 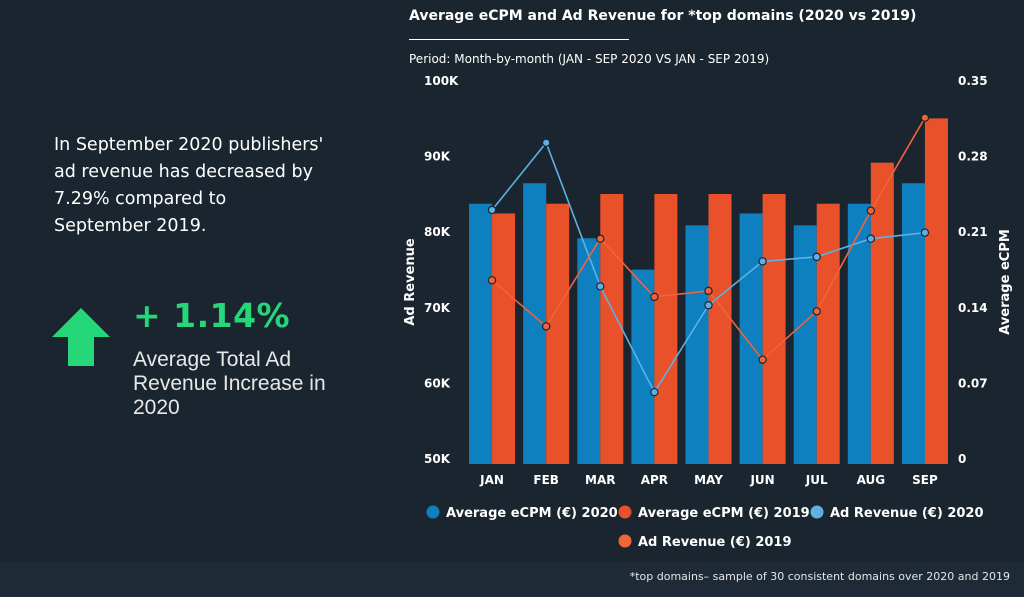 I want to click on y-left-tick-label: 100K, so click(x=441, y=81).